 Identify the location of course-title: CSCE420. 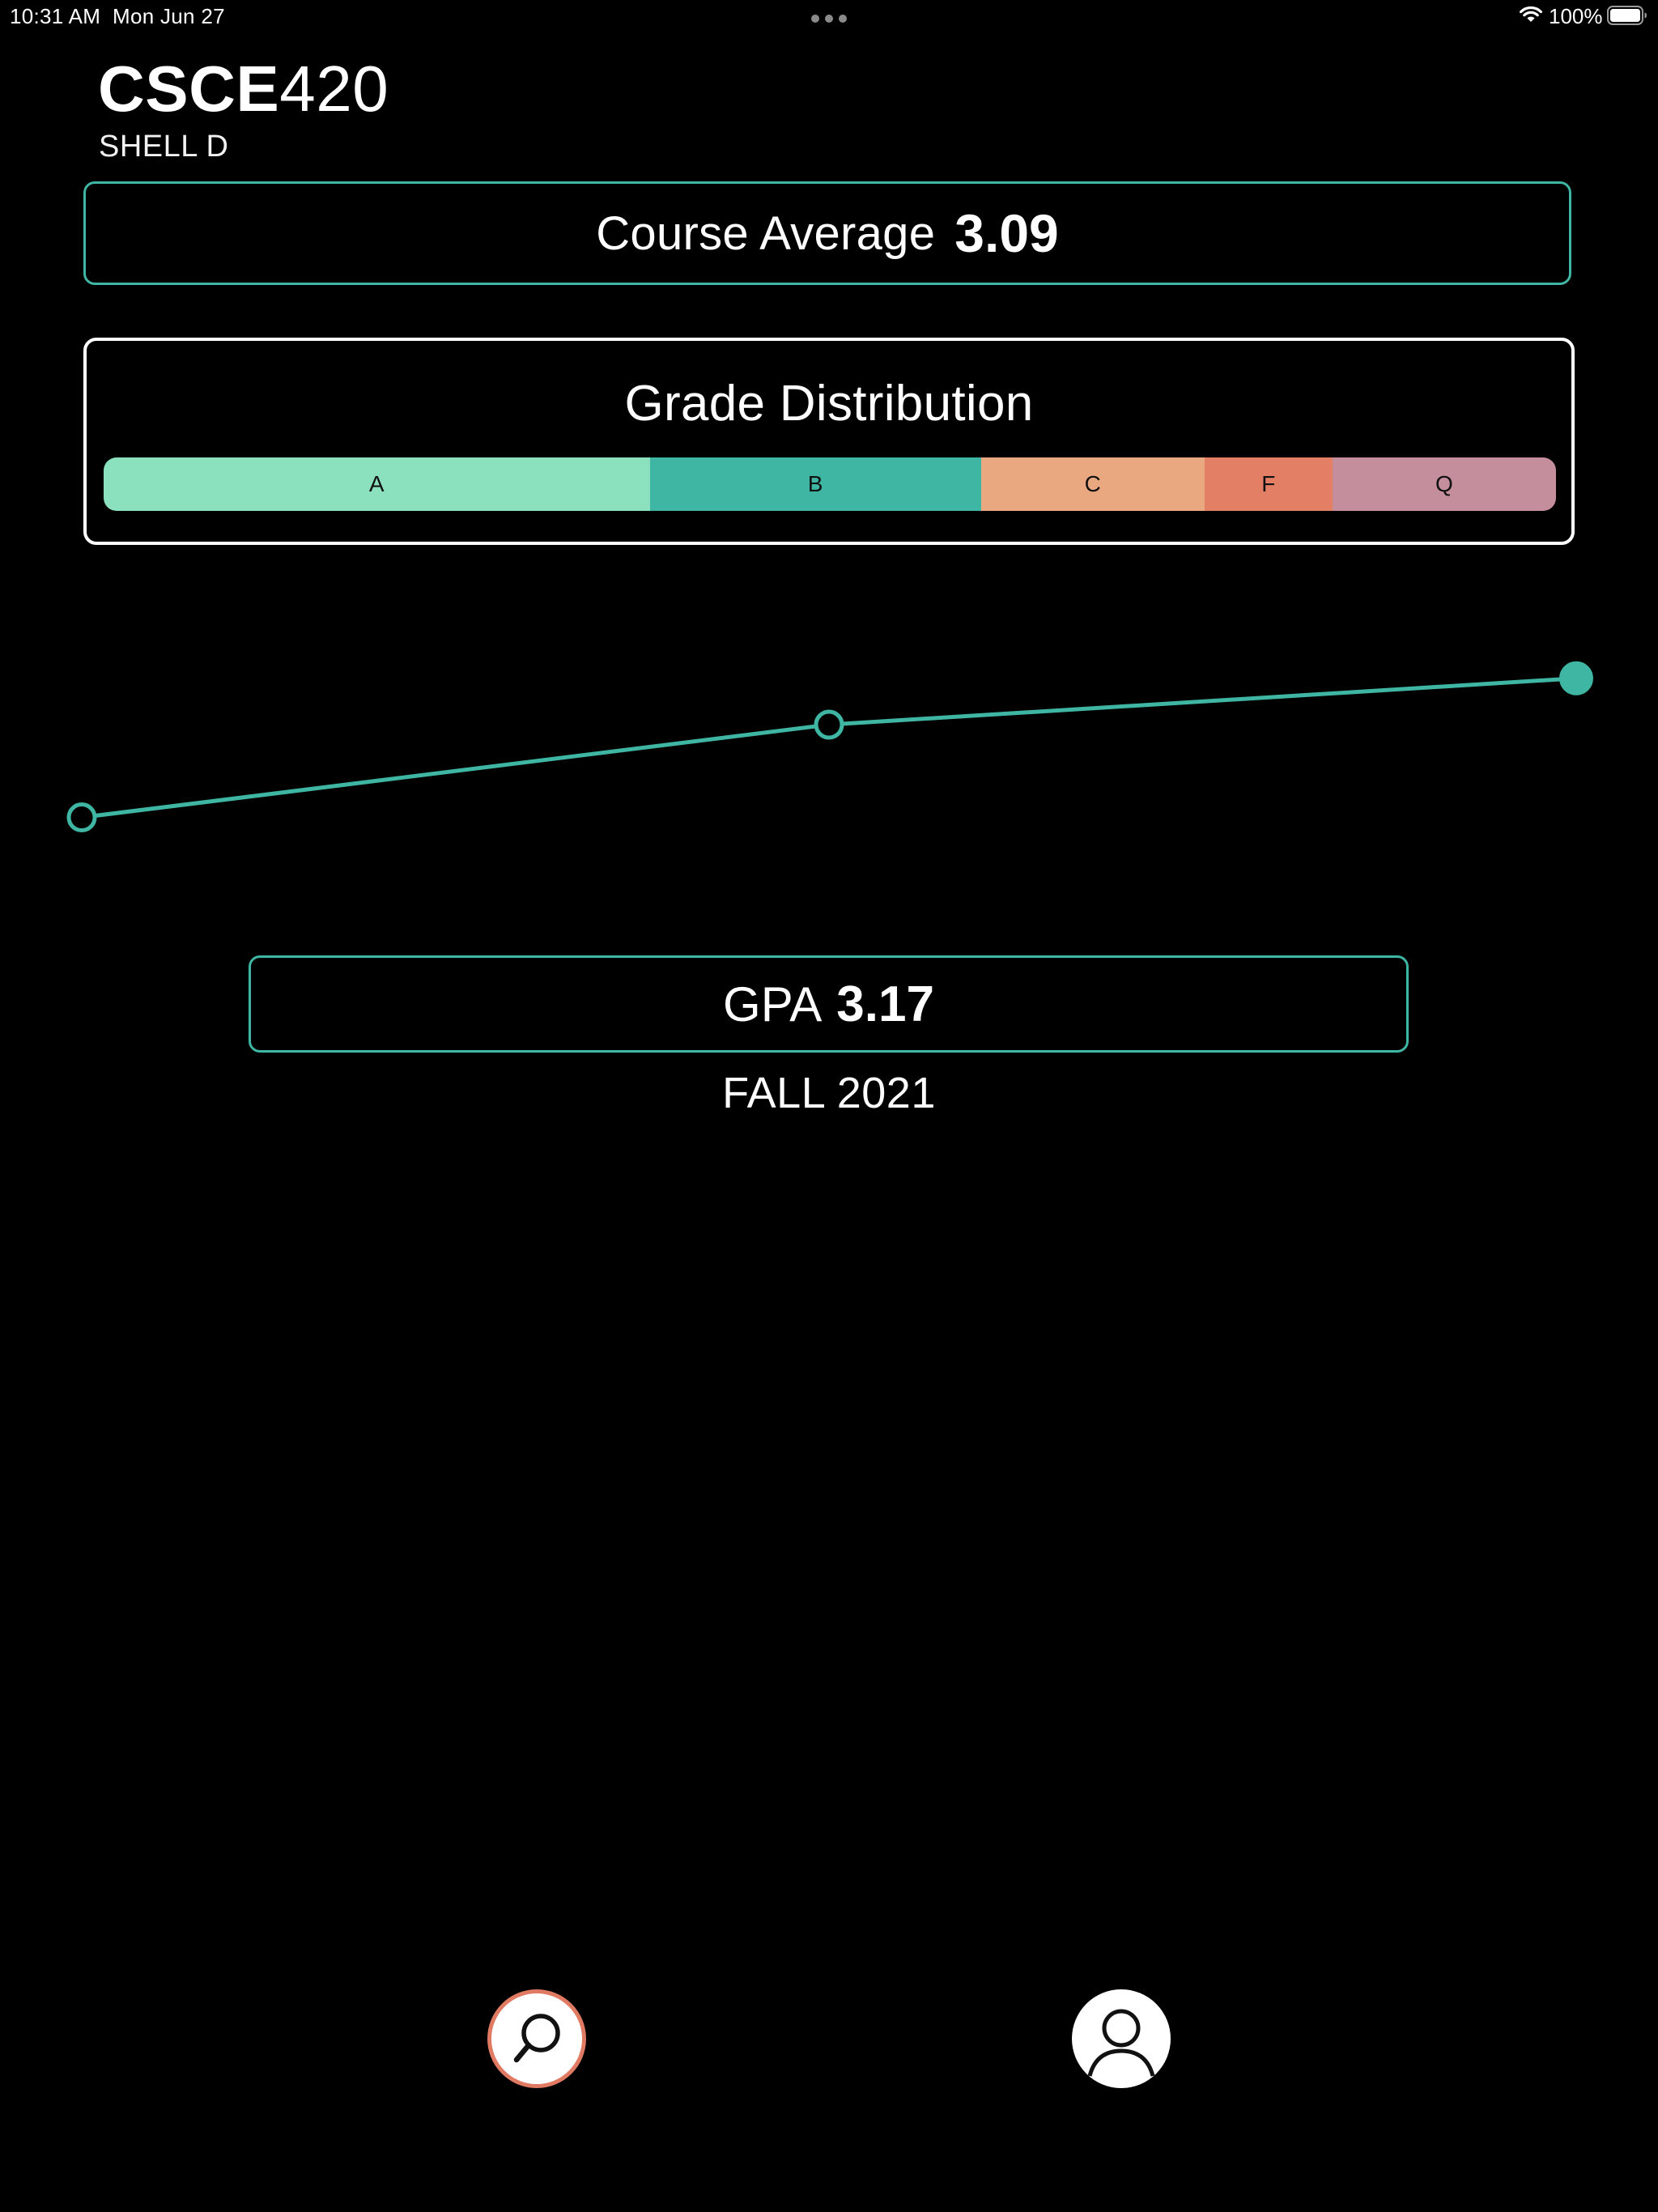
(243, 89).